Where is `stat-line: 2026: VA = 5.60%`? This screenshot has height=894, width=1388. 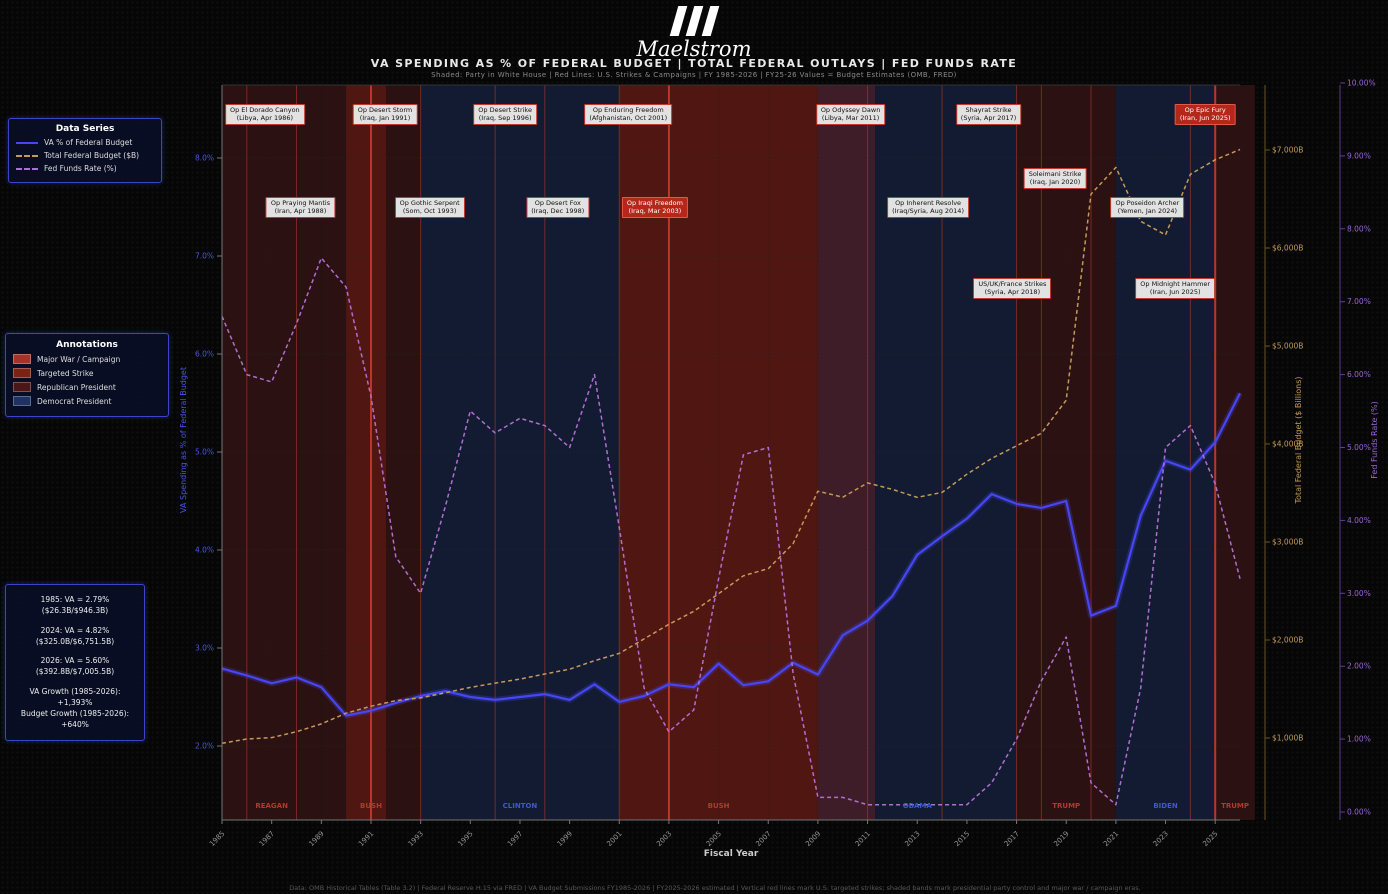 stat-line: 2026: VA = 5.60% is located at coordinates (75, 660).